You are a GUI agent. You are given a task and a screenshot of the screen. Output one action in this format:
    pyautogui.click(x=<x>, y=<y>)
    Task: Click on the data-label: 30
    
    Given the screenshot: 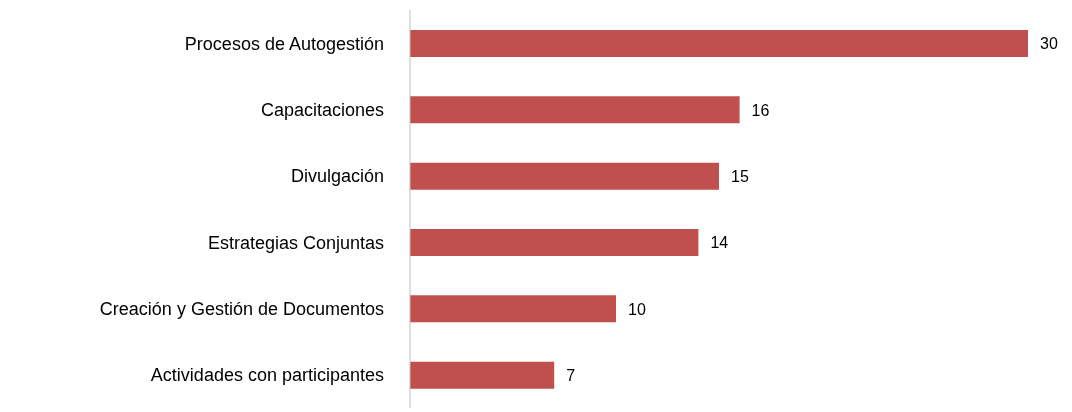 What is the action you would take?
    pyautogui.click(x=1049, y=44)
    